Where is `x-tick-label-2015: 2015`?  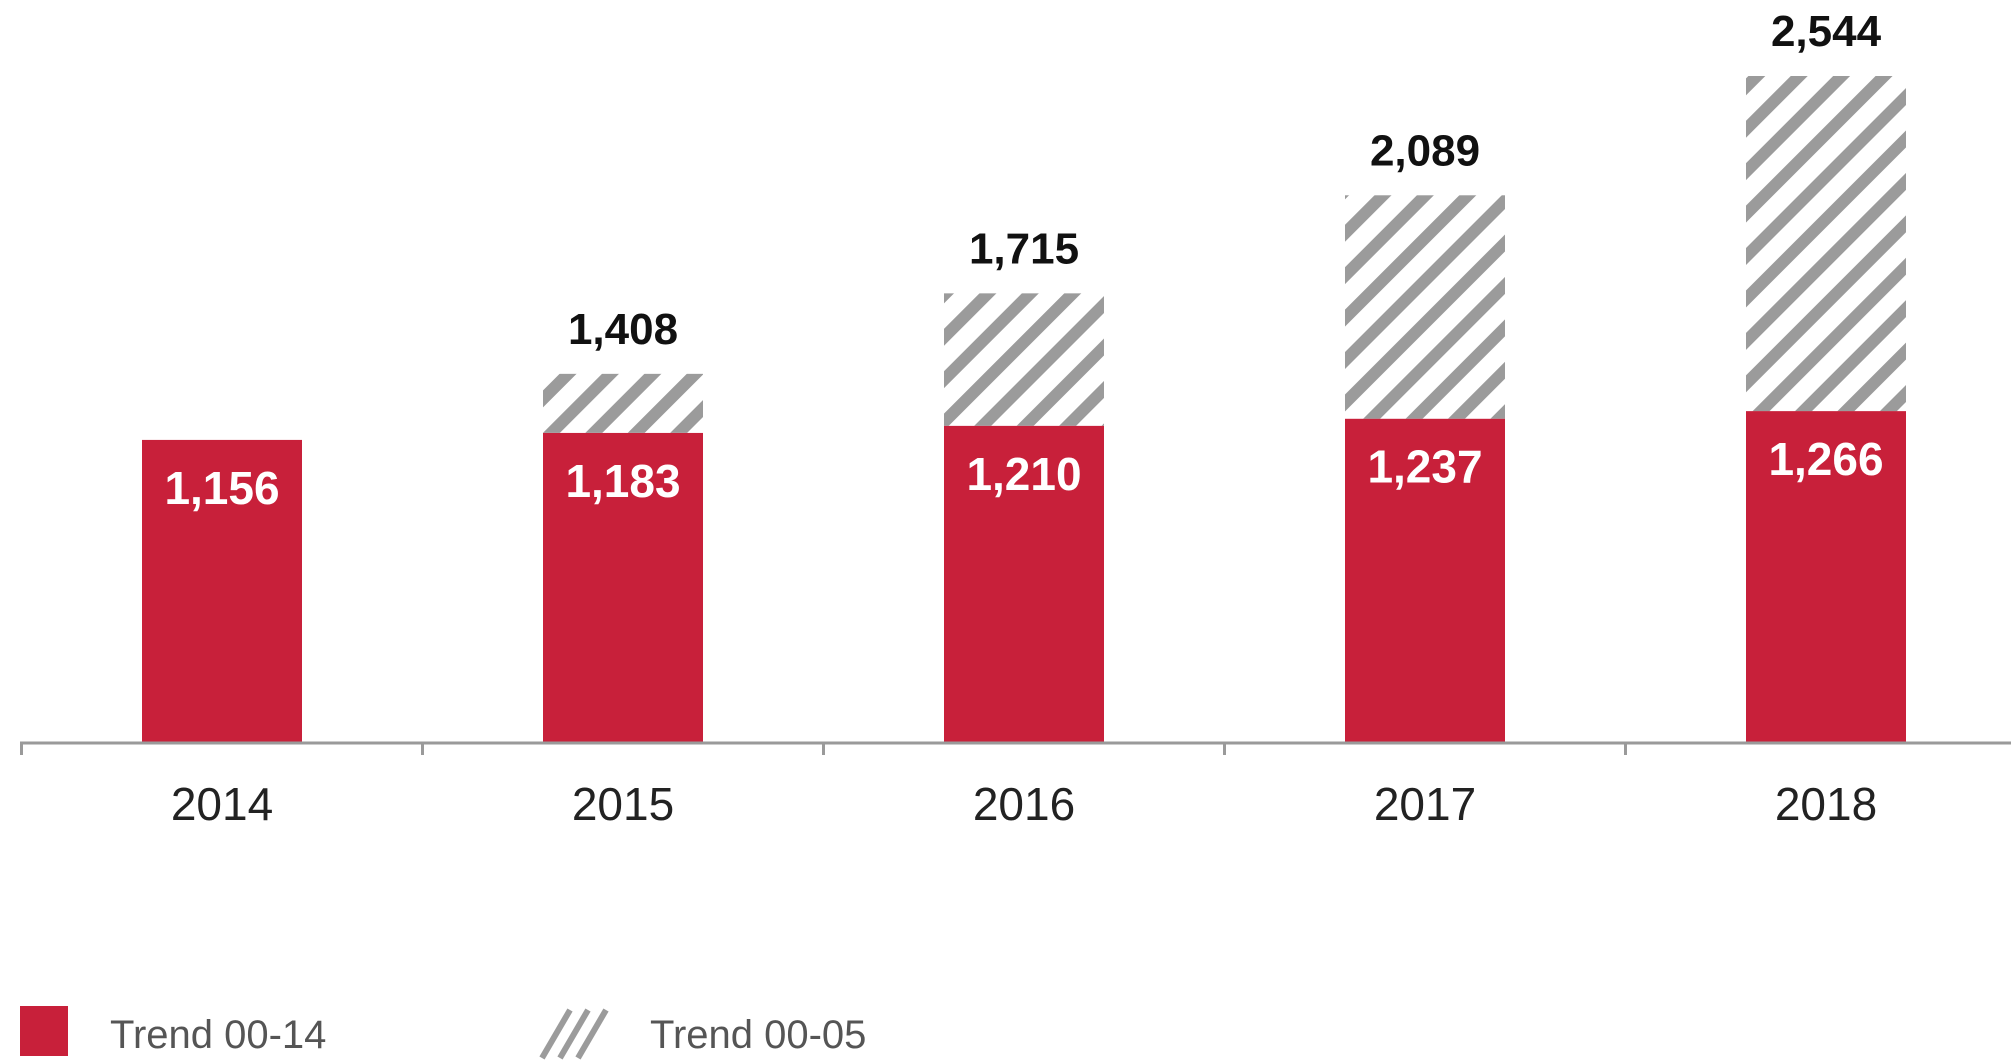
x-tick-label-2015: 2015 is located at coordinates (623, 804).